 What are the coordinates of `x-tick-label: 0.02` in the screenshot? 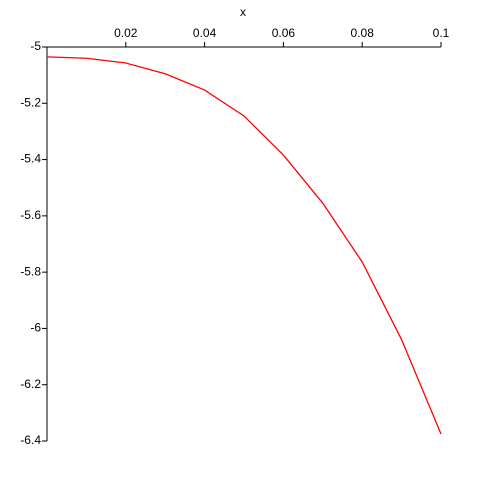 It's located at (126, 33).